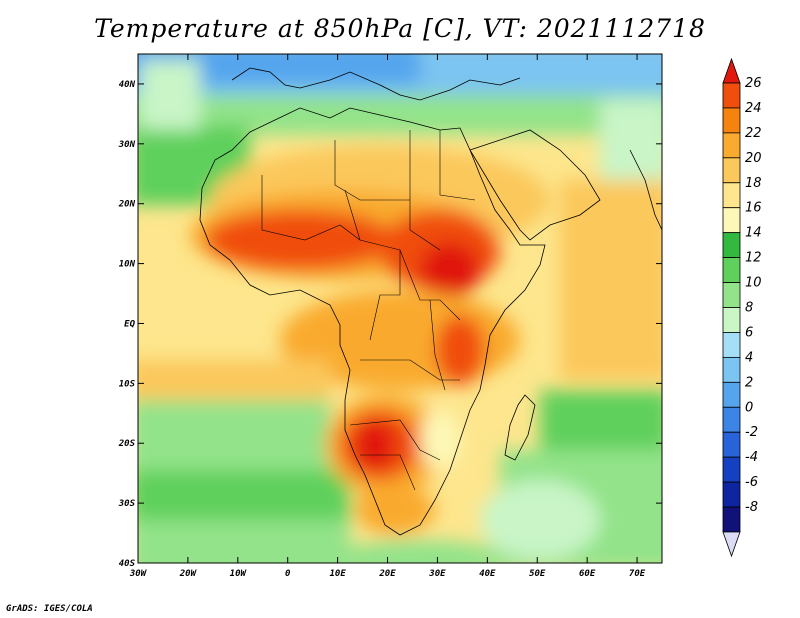 This screenshot has width=800, height=618. I want to click on colorbar-label: 12, so click(753, 258).